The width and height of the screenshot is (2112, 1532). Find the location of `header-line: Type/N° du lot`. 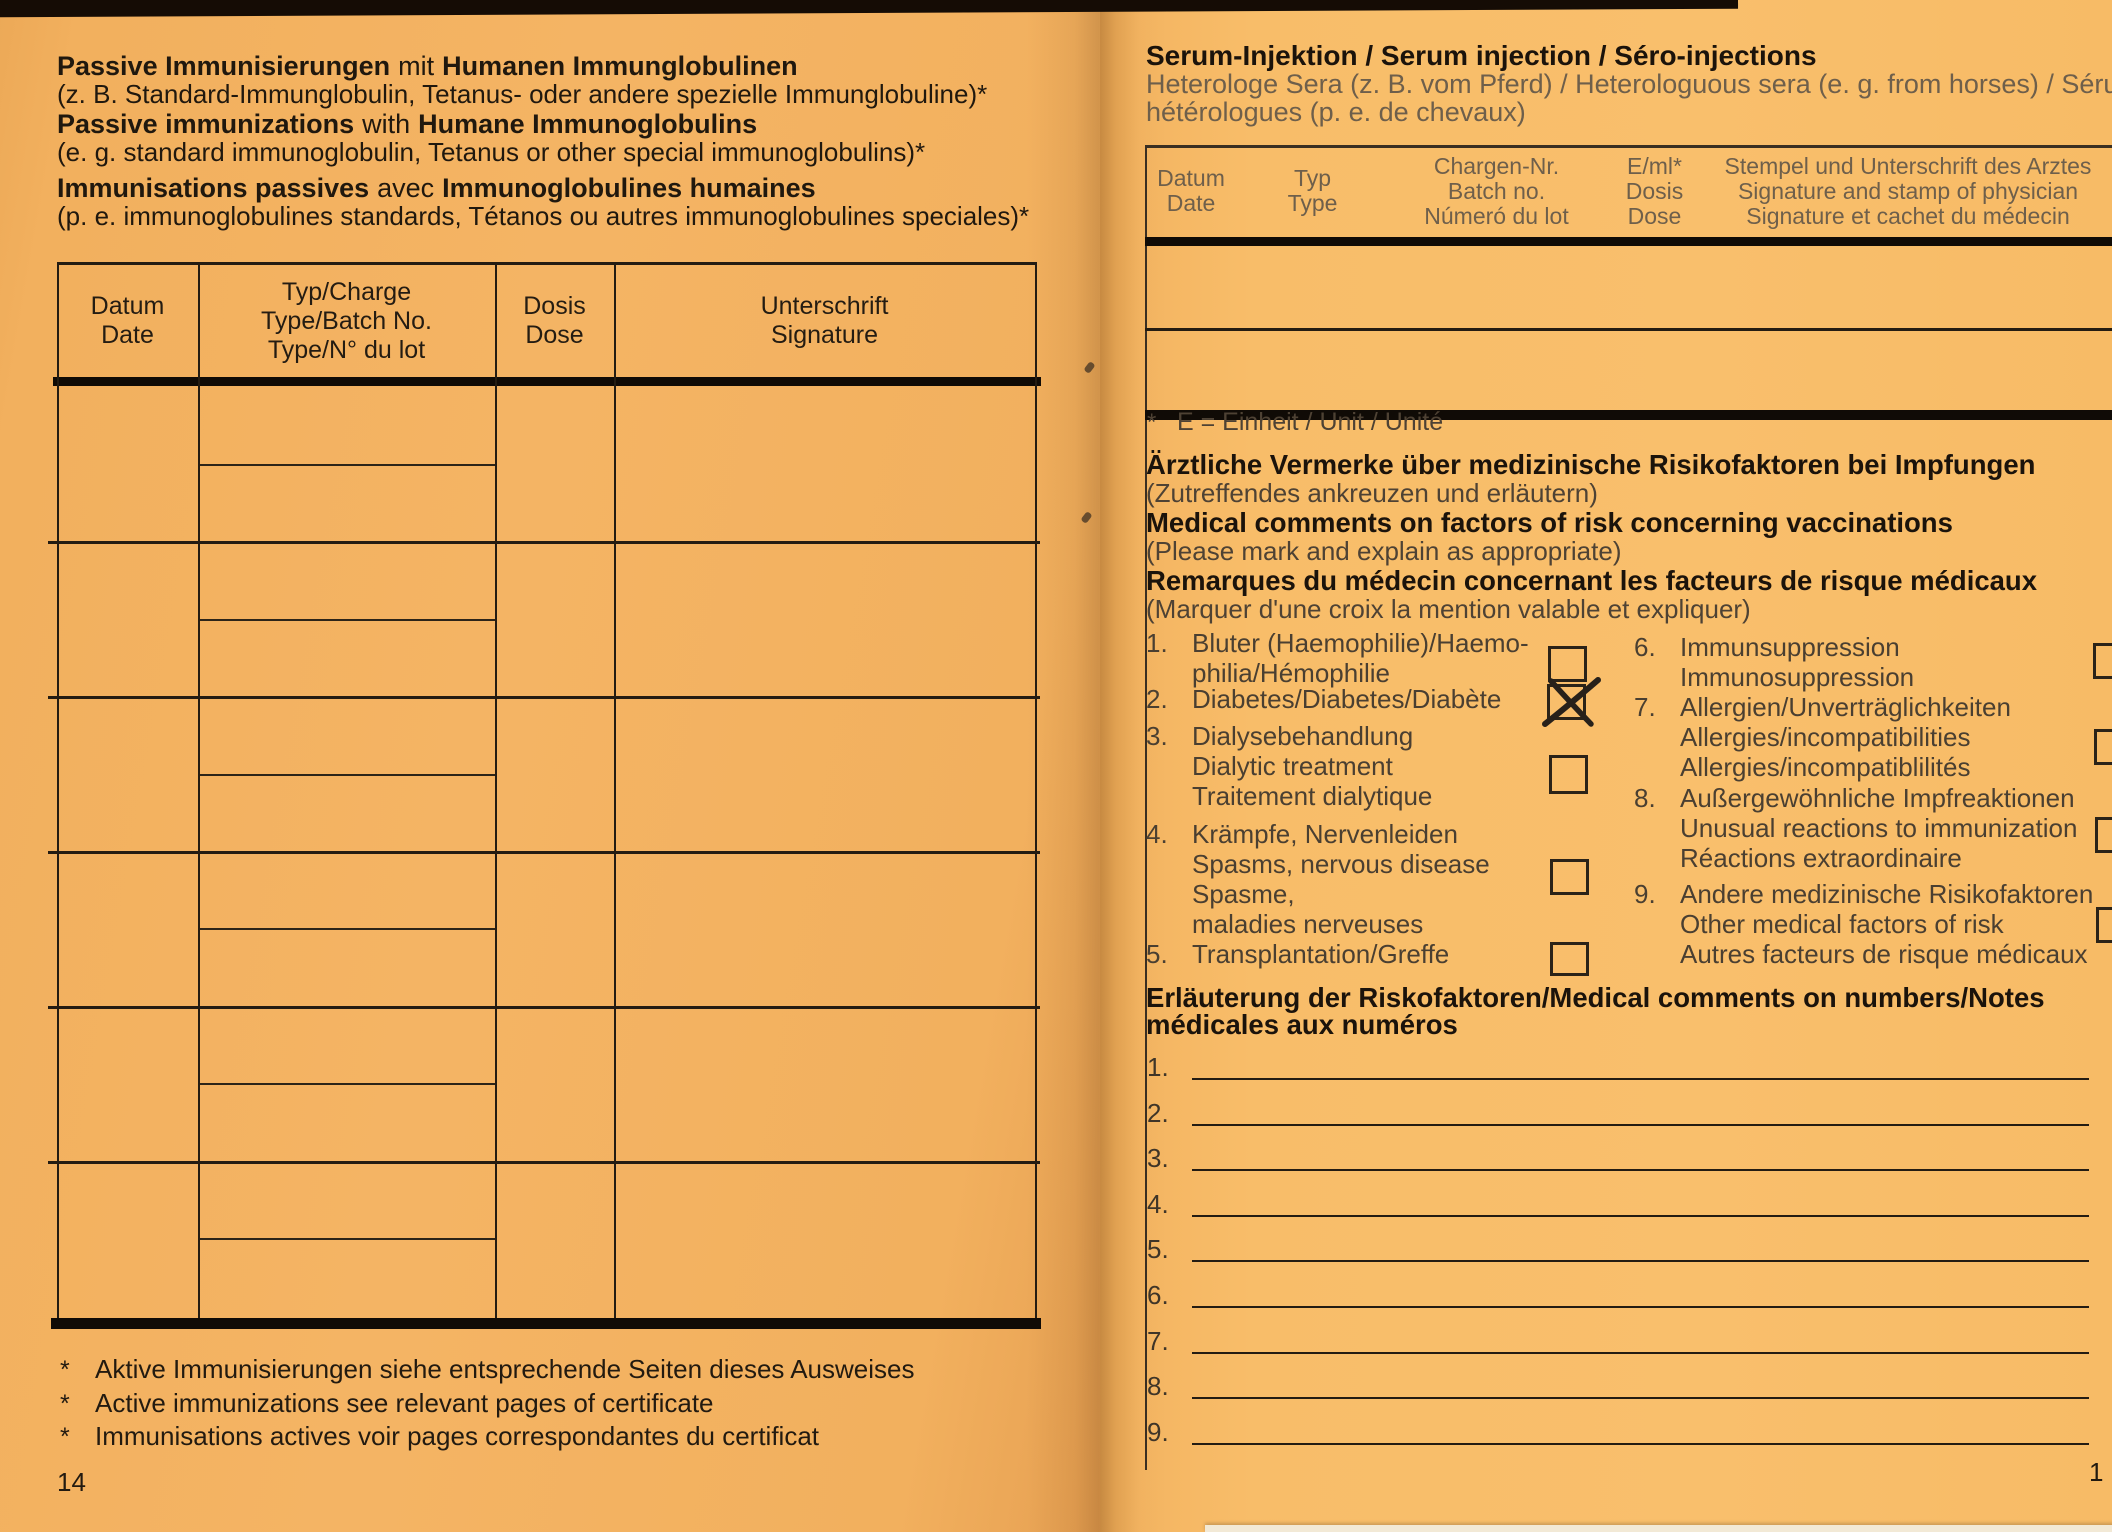

header-line: Type/N° du lot is located at coordinates (346, 349).